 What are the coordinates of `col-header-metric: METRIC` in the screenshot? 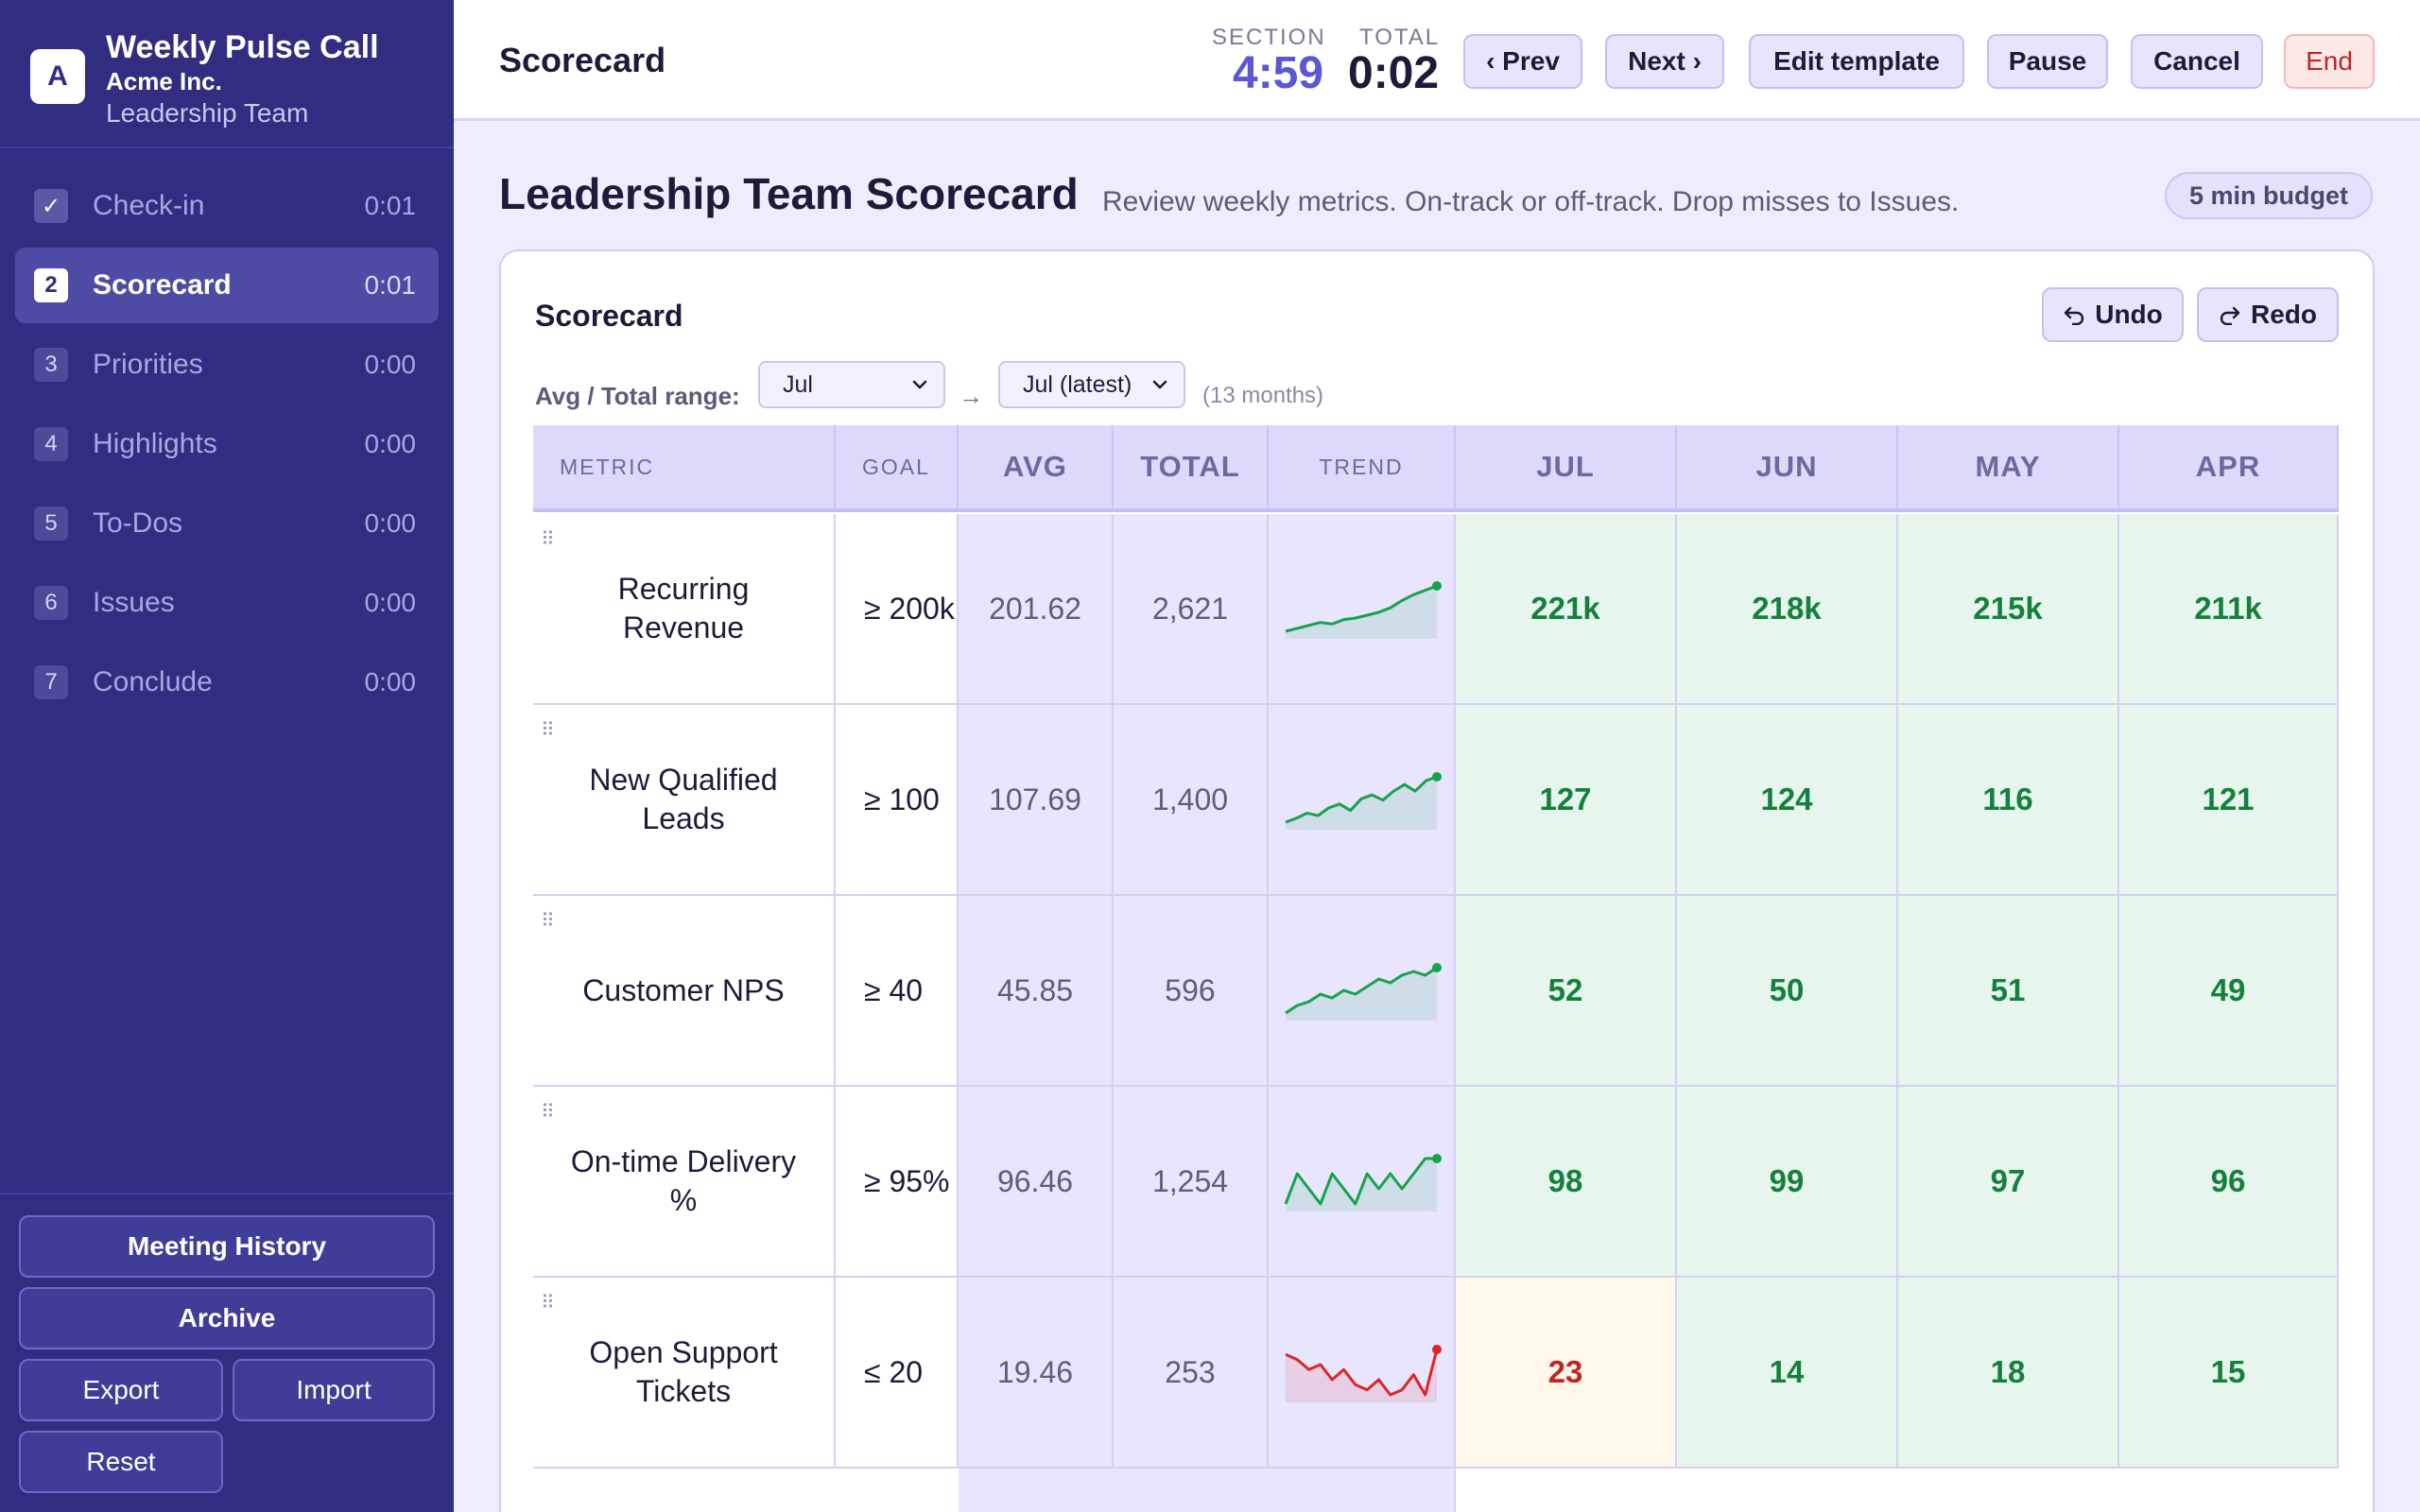 It's located at (685, 468).